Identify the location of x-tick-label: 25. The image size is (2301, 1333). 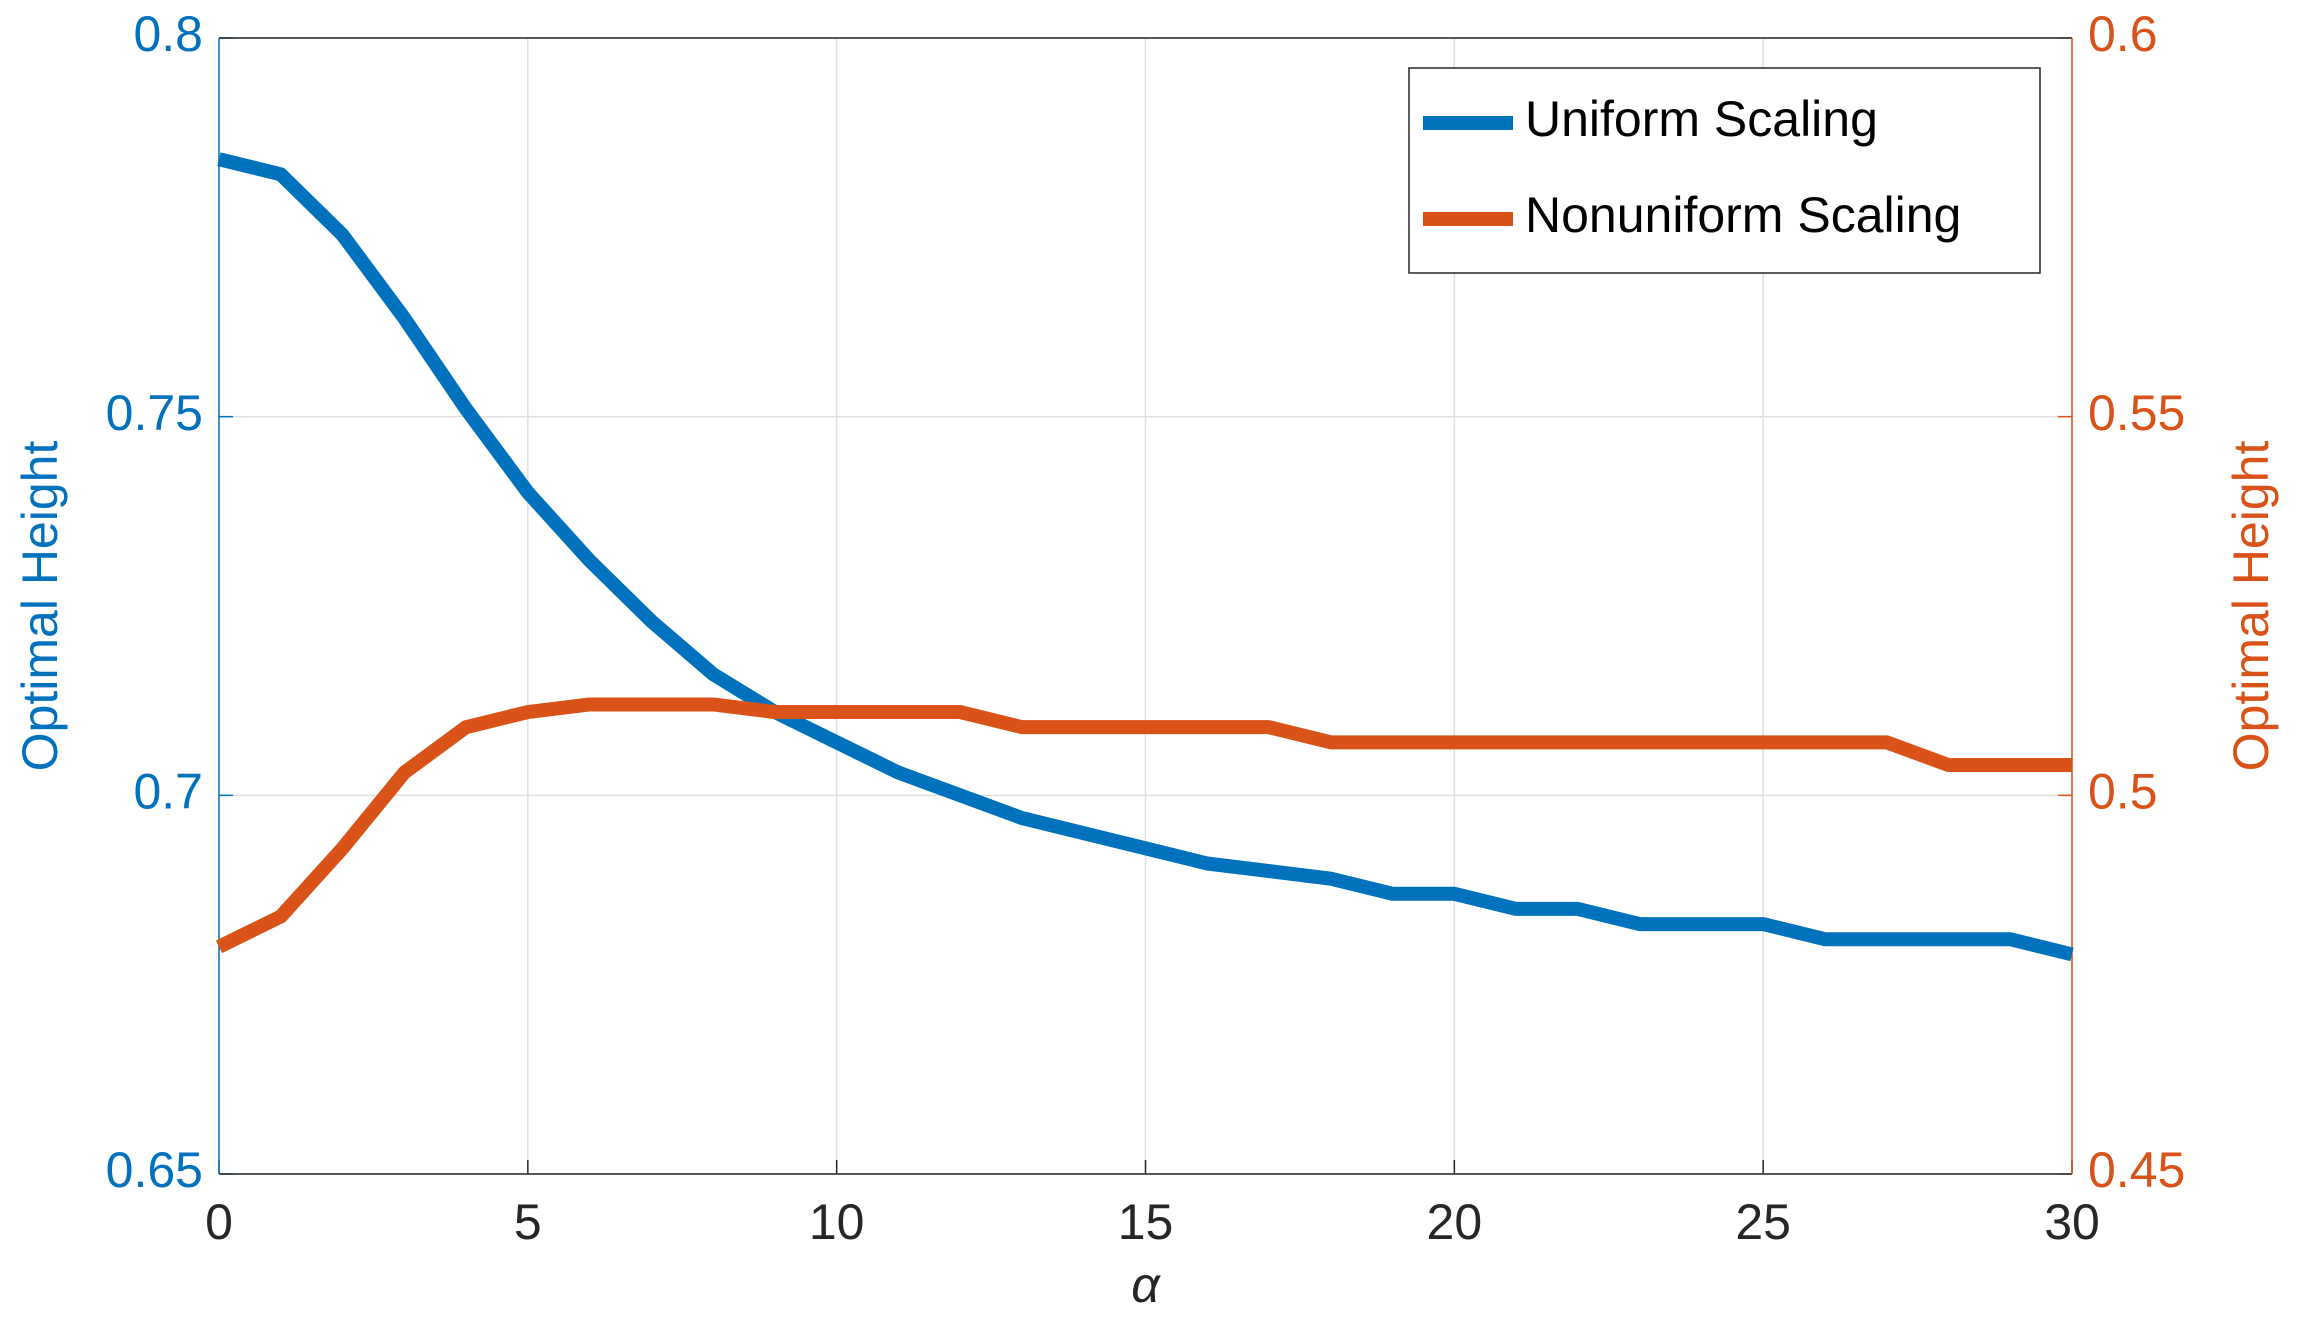
(1763, 1222).